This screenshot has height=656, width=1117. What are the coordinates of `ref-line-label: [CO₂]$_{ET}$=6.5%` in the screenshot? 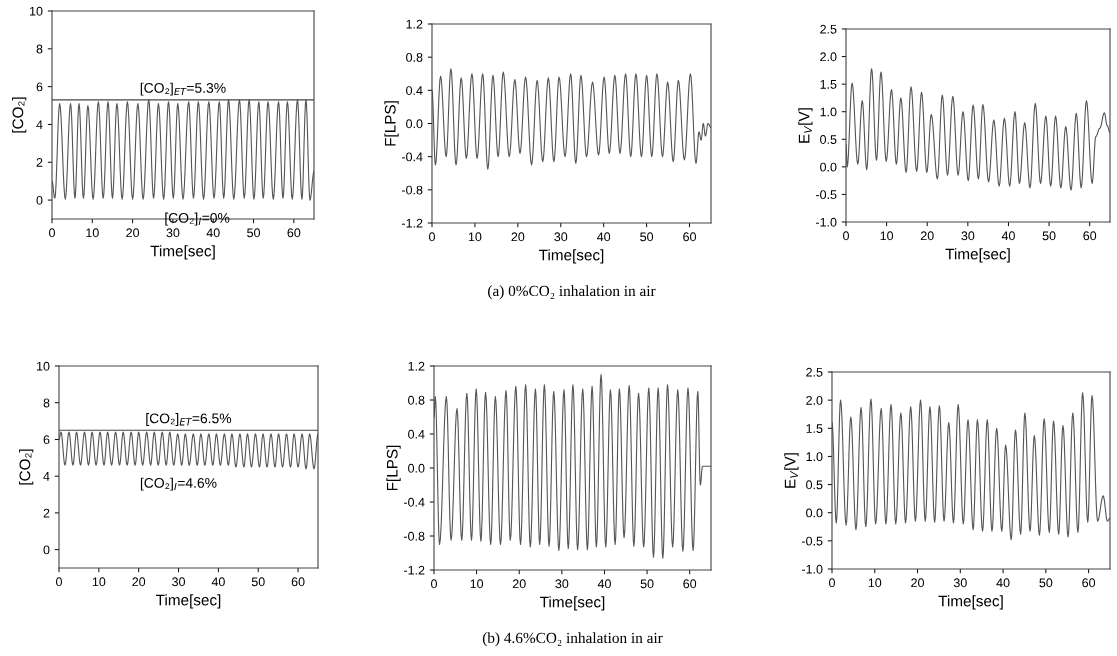 It's located at (189, 419).